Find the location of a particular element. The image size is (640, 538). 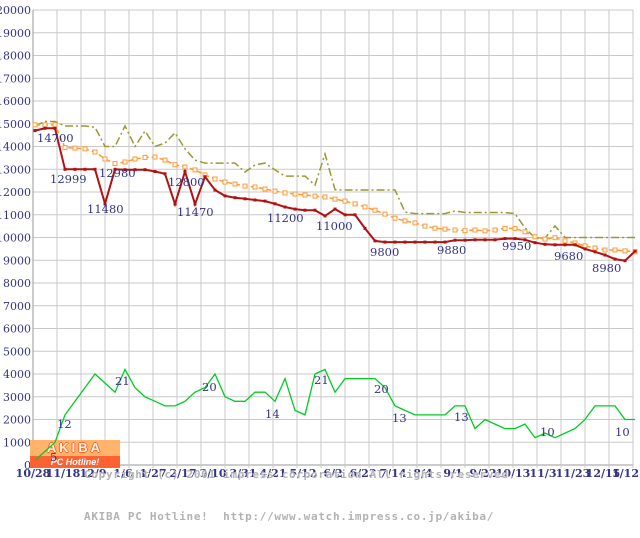

x-axis-tick-label: 1/12 is located at coordinates (625, 473).